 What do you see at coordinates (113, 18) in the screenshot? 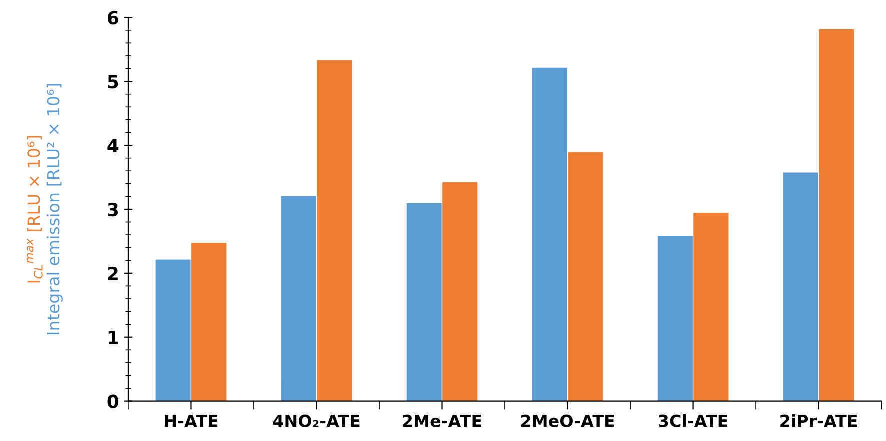
I see `y-tick-label: 6` at bounding box center [113, 18].